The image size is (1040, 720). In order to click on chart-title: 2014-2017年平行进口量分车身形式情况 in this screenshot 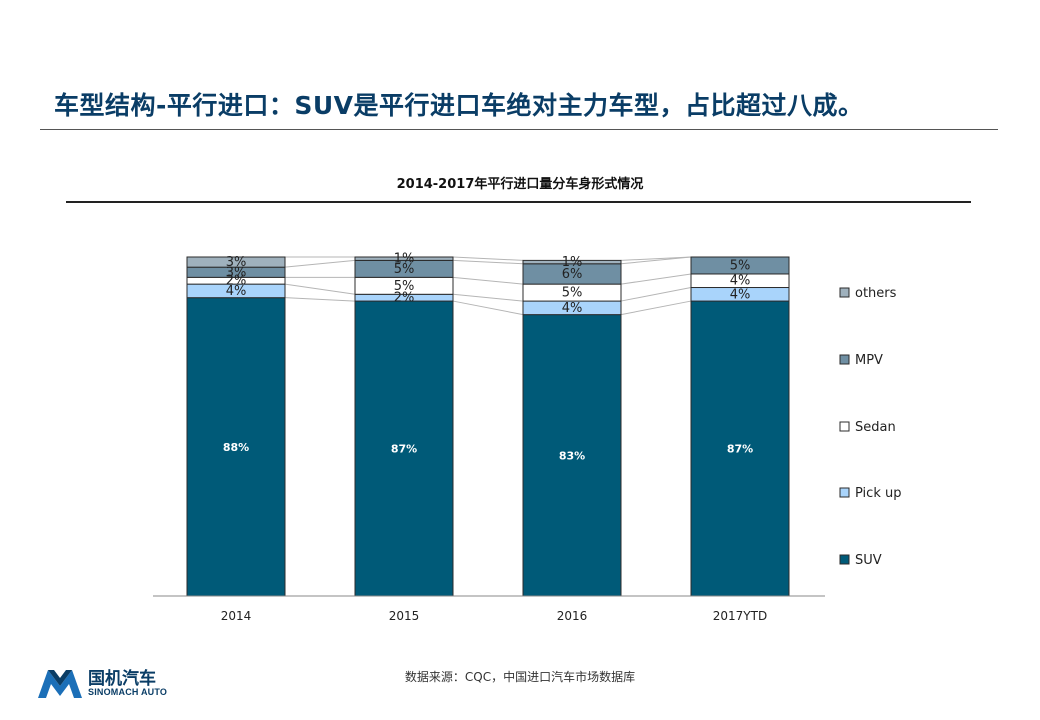, I will do `click(520, 184)`.